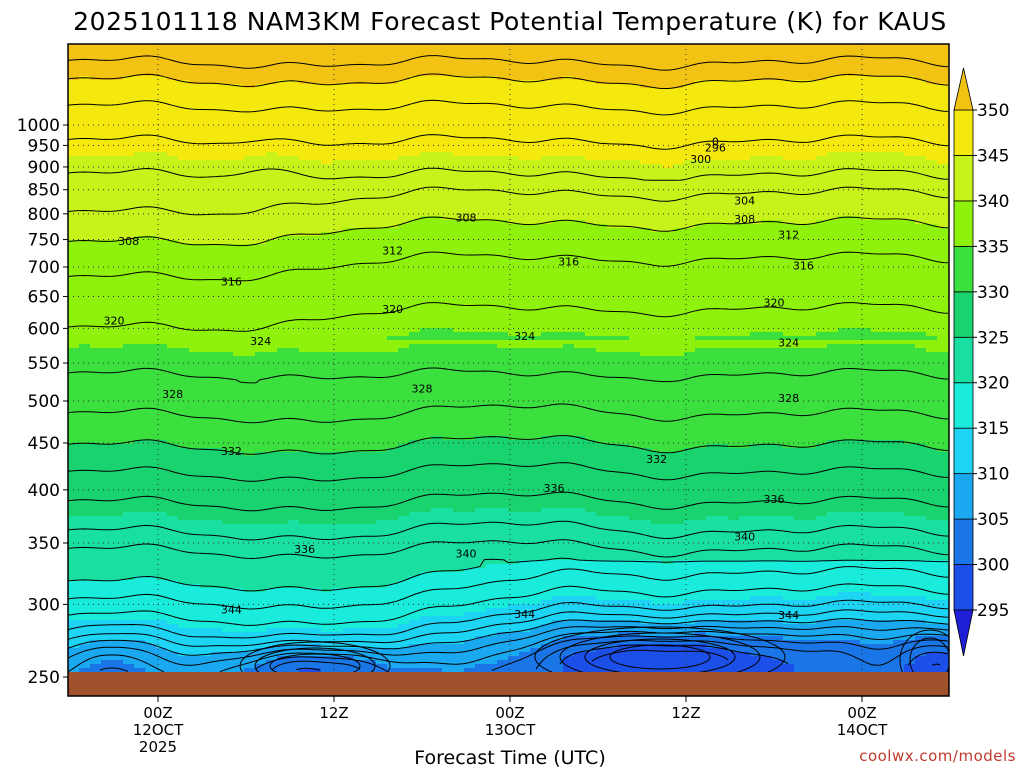  What do you see at coordinates (554, 488) in the screenshot?
I see `contour-label-336: 336` at bounding box center [554, 488].